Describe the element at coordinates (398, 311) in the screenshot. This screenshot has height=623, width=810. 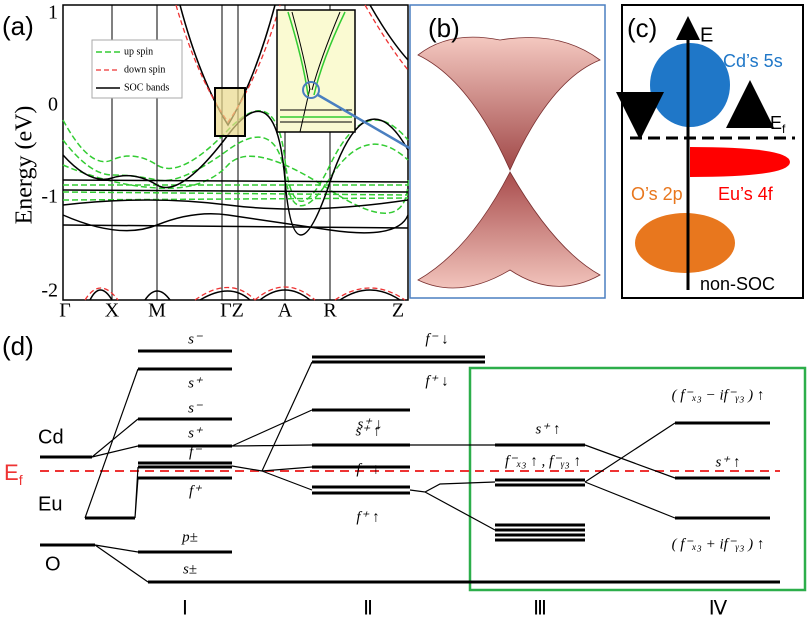
I see `x-tick-label: Z` at that location.